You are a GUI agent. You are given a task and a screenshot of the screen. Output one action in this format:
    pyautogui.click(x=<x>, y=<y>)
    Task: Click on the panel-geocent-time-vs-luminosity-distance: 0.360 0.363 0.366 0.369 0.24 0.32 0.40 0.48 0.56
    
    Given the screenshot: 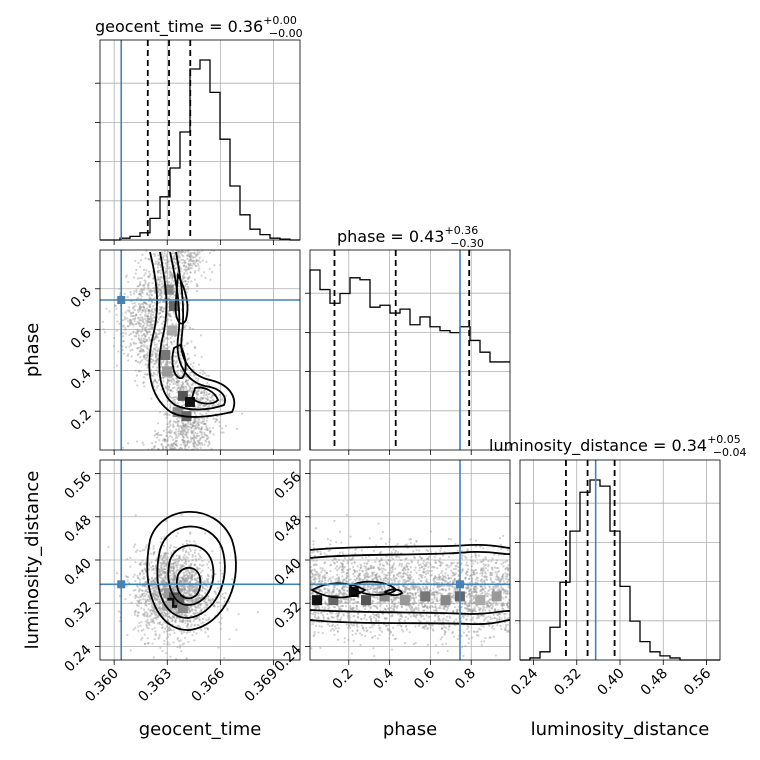 What is the action you would take?
    pyautogui.click(x=181, y=582)
    